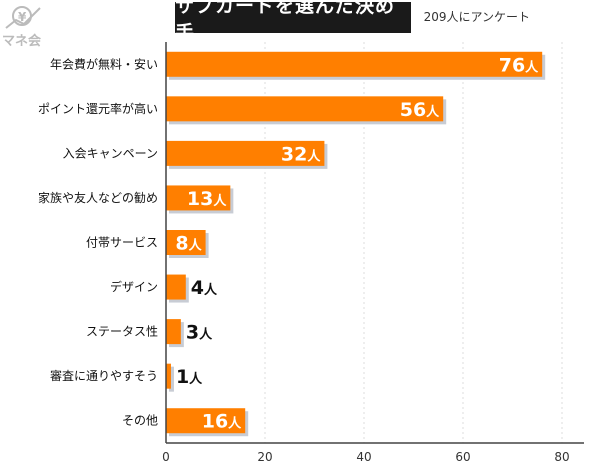 The width and height of the screenshot is (600, 467). What do you see at coordinates (301, 154) in the screenshot?
I see `data-label: 32人` at bounding box center [301, 154].